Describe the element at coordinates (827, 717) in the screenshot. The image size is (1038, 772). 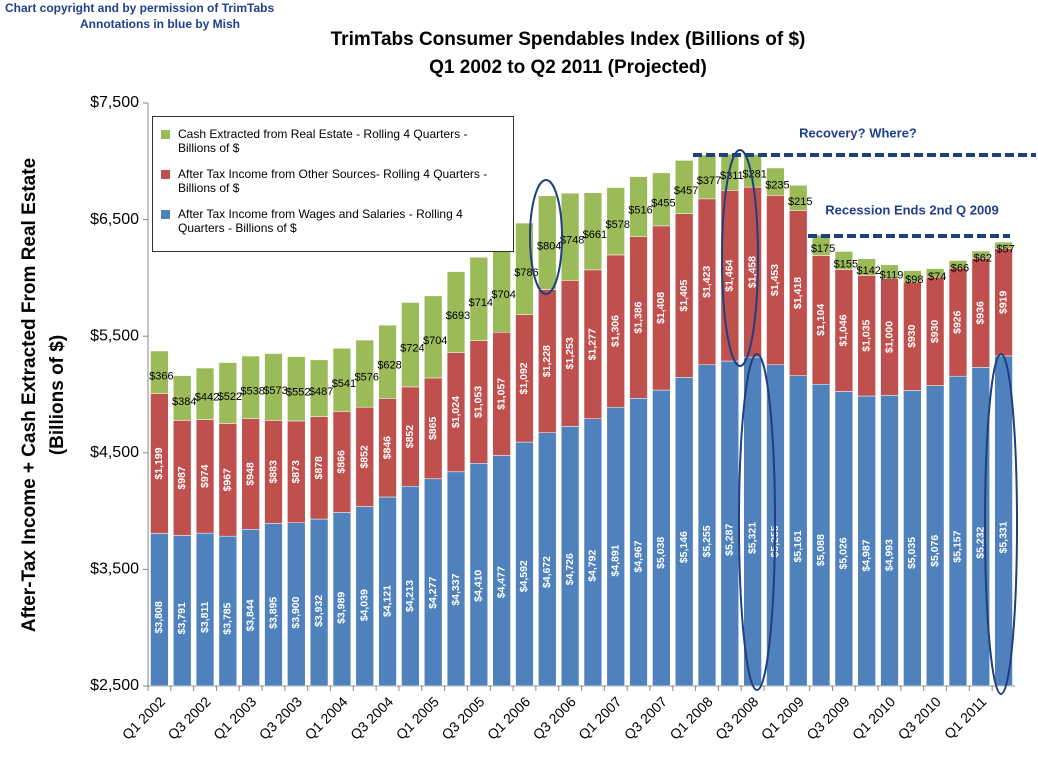
I see `x-tick-label: Q3 2009` at that location.